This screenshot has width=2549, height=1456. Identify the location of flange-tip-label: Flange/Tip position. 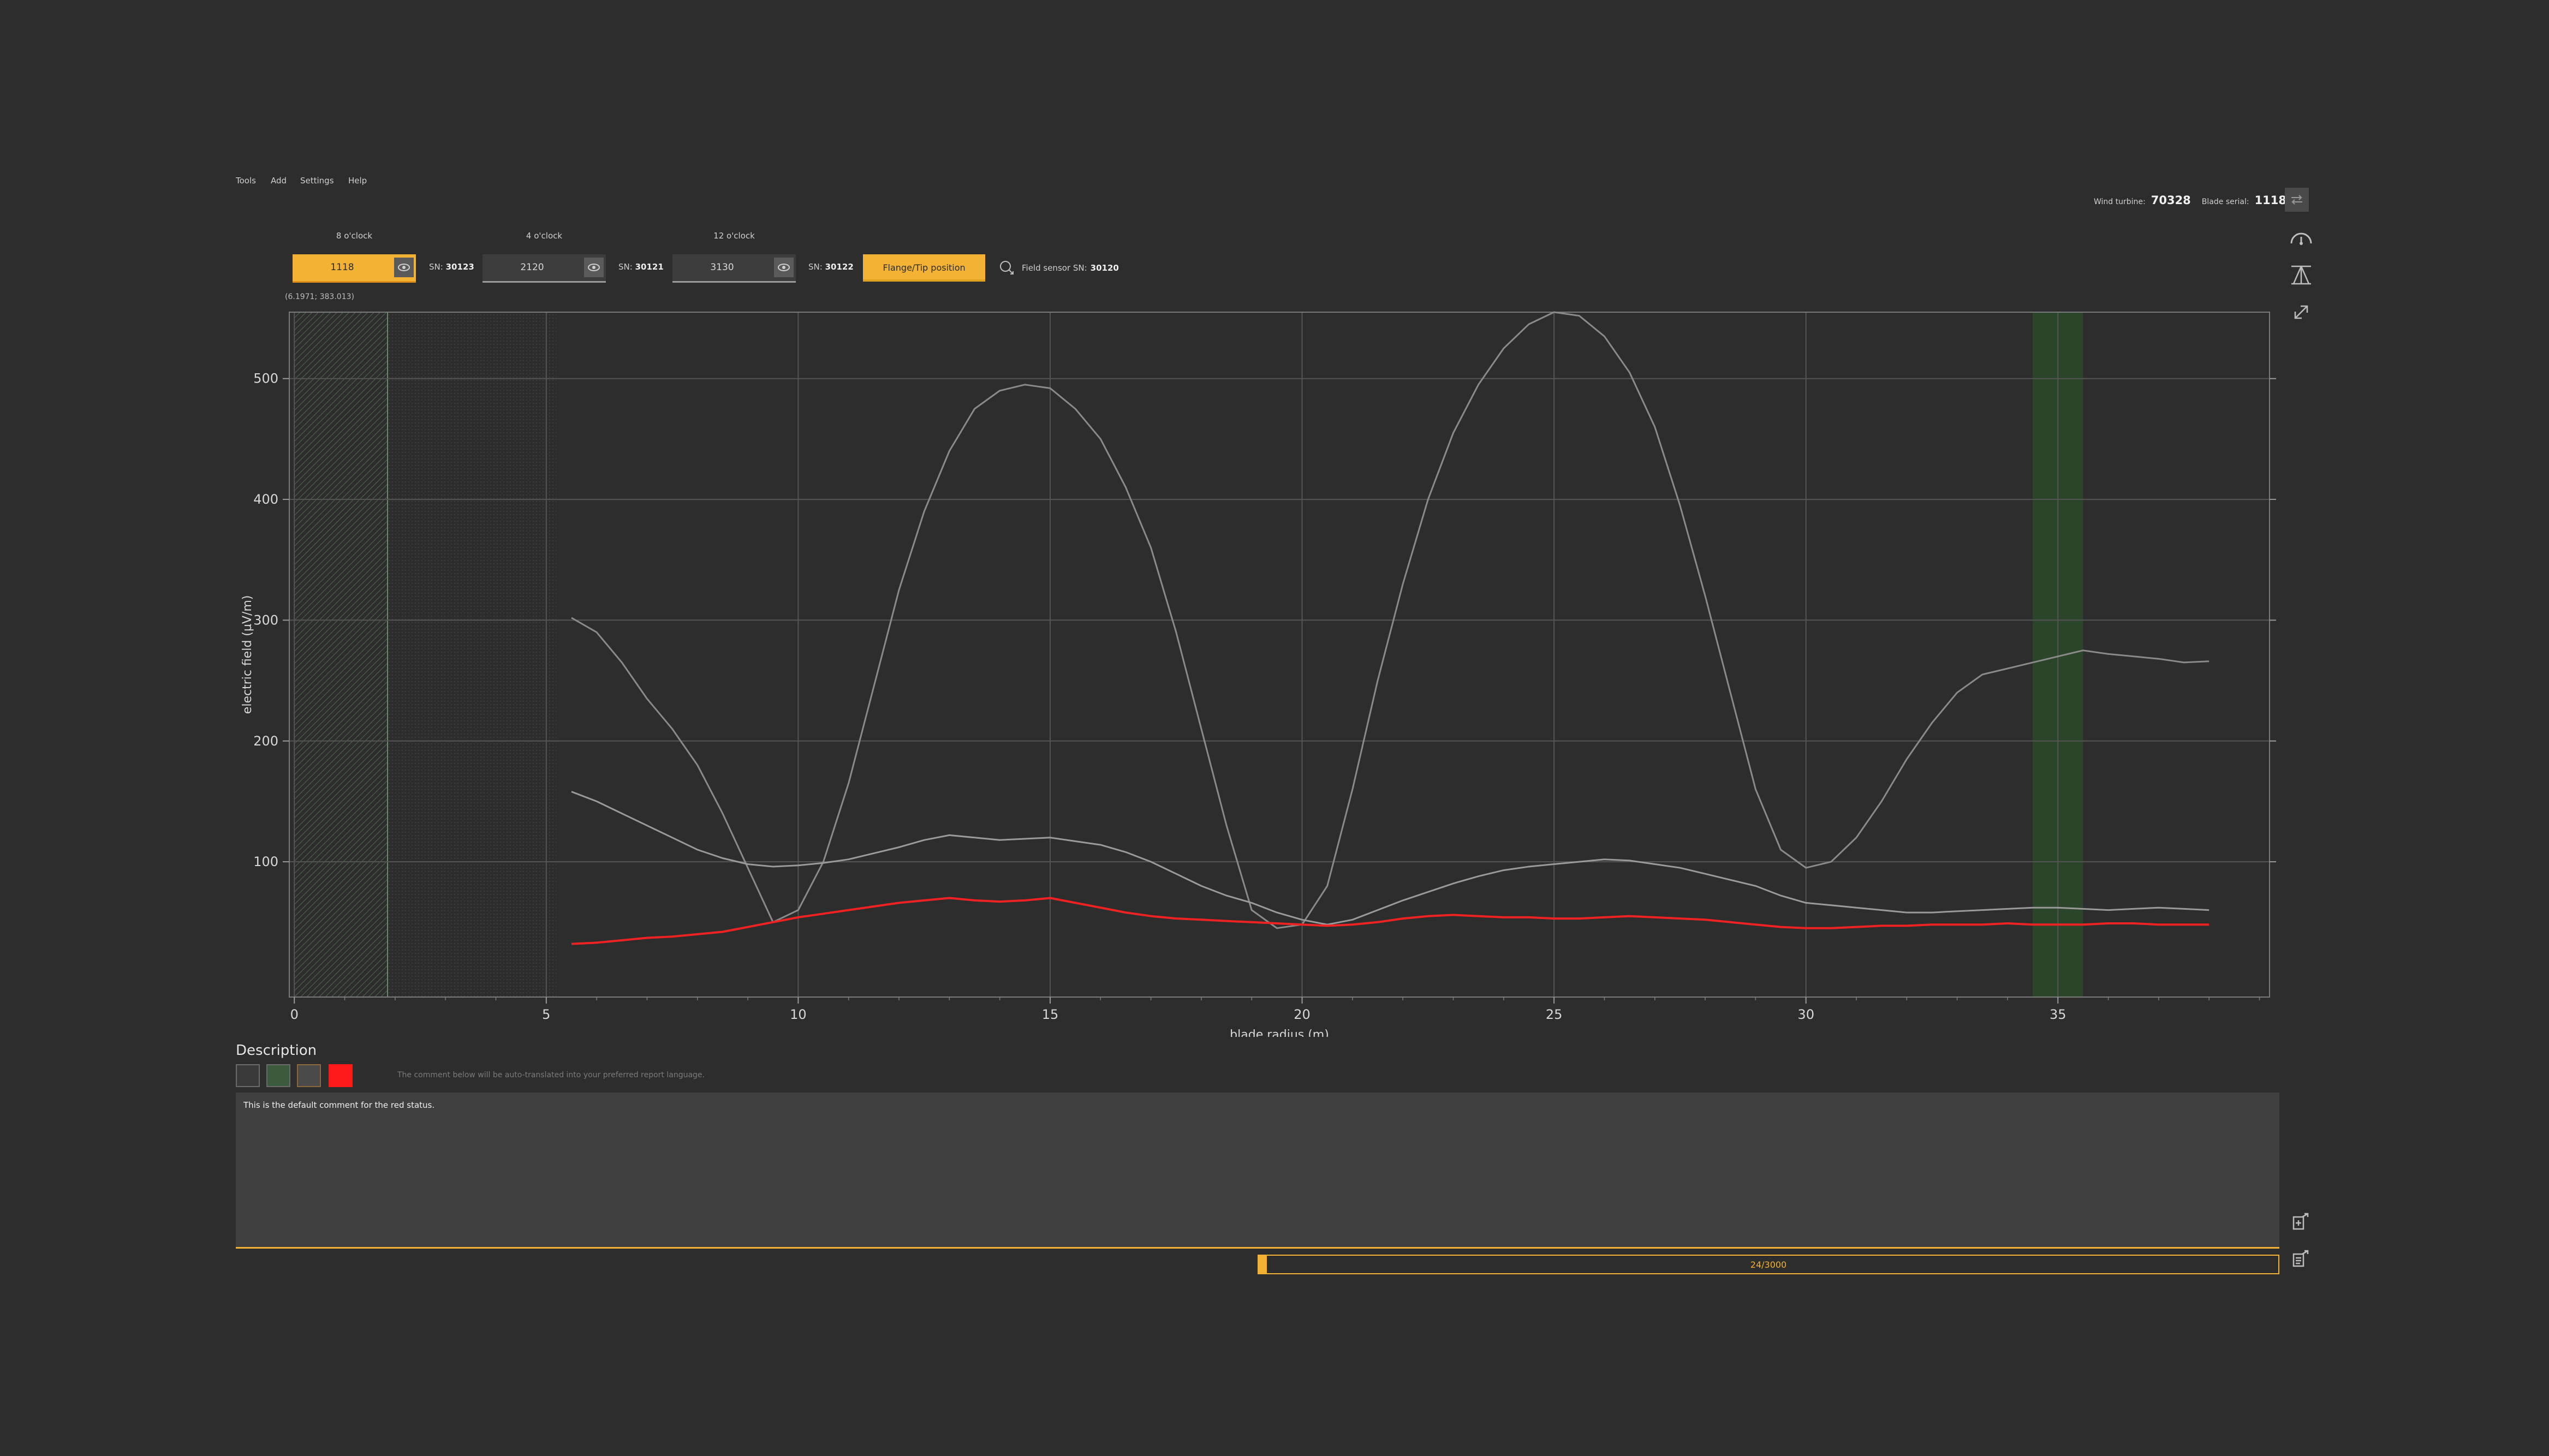
(924, 267).